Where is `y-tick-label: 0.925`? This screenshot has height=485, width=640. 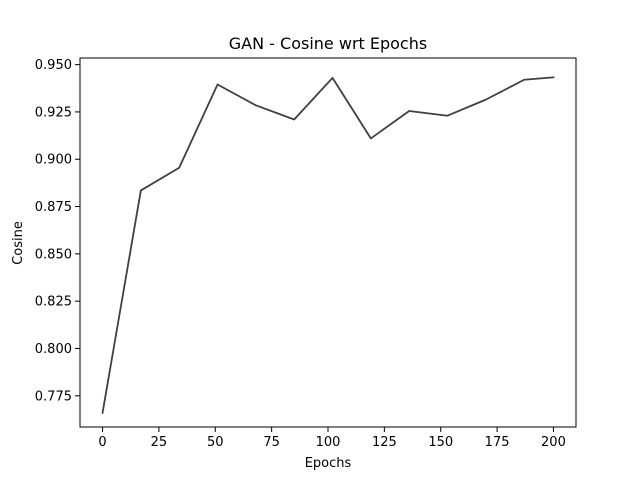 y-tick-label: 0.925 is located at coordinates (53, 112).